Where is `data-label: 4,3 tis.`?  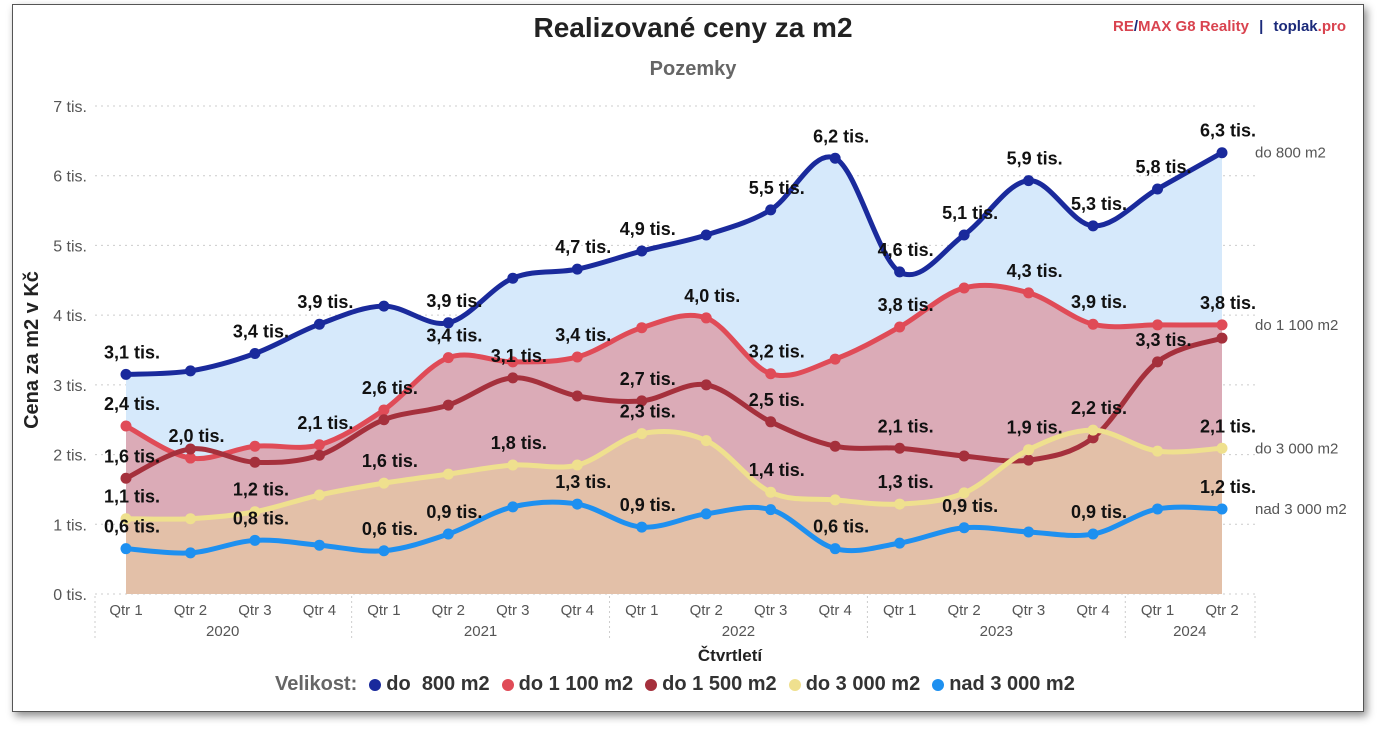 data-label: 4,3 tis. is located at coordinates (1035, 271).